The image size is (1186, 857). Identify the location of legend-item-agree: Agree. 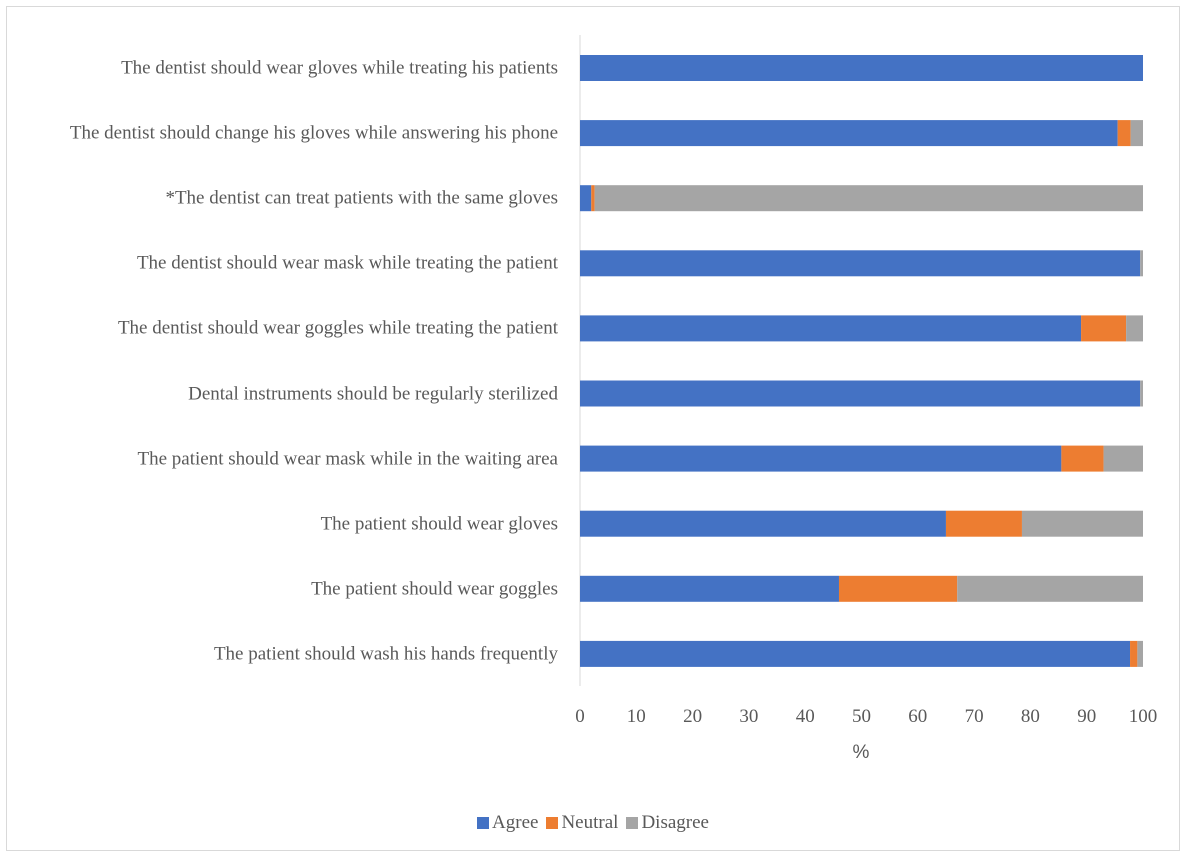
(507, 823).